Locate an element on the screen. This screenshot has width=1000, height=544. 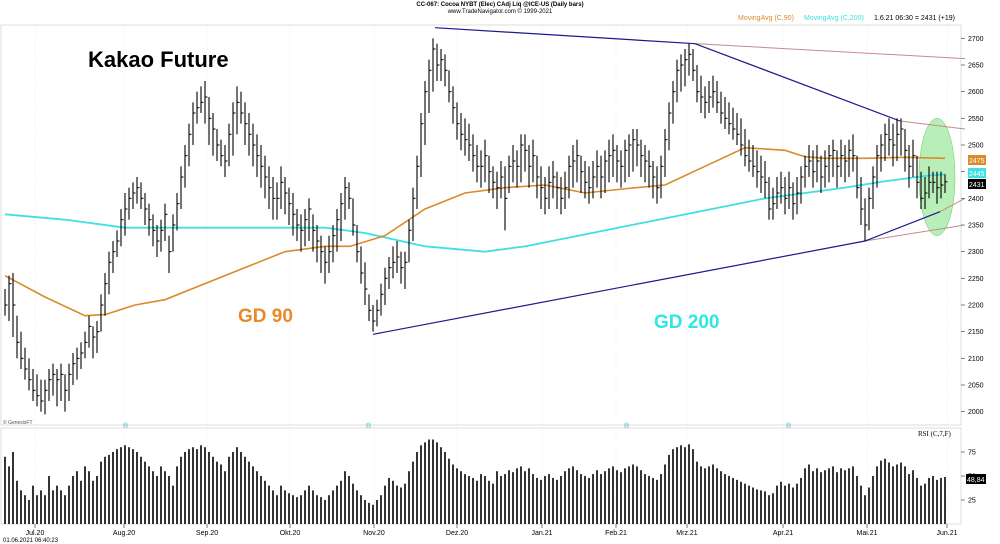
price-axis-label: 2500 is located at coordinates (976, 146).